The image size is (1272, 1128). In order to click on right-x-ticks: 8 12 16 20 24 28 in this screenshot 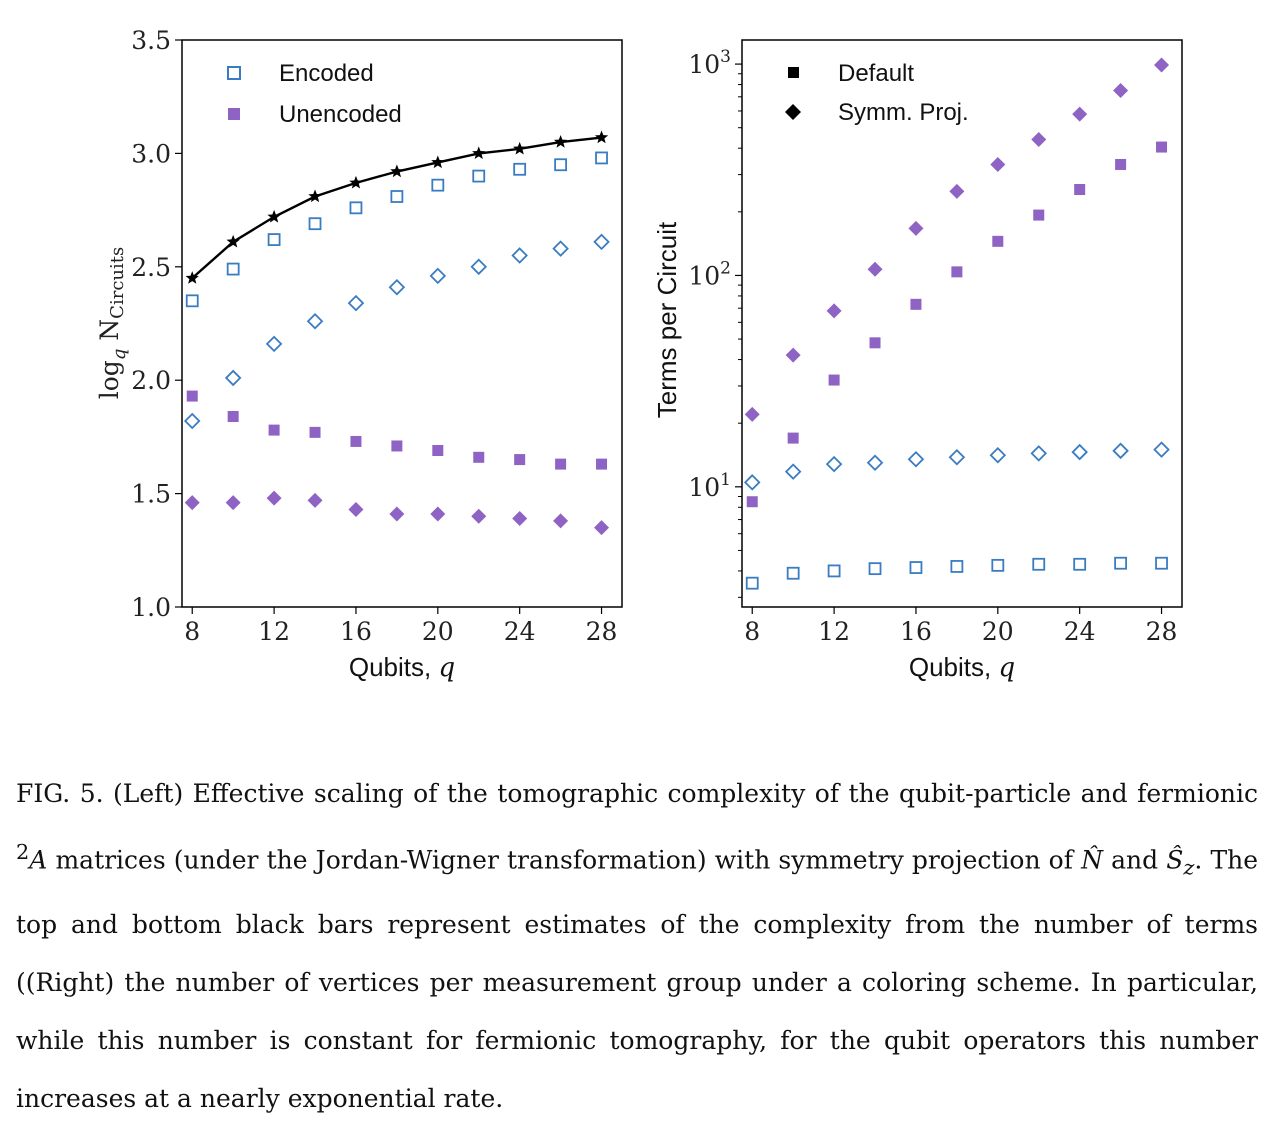, I will do `click(960, 626)`.